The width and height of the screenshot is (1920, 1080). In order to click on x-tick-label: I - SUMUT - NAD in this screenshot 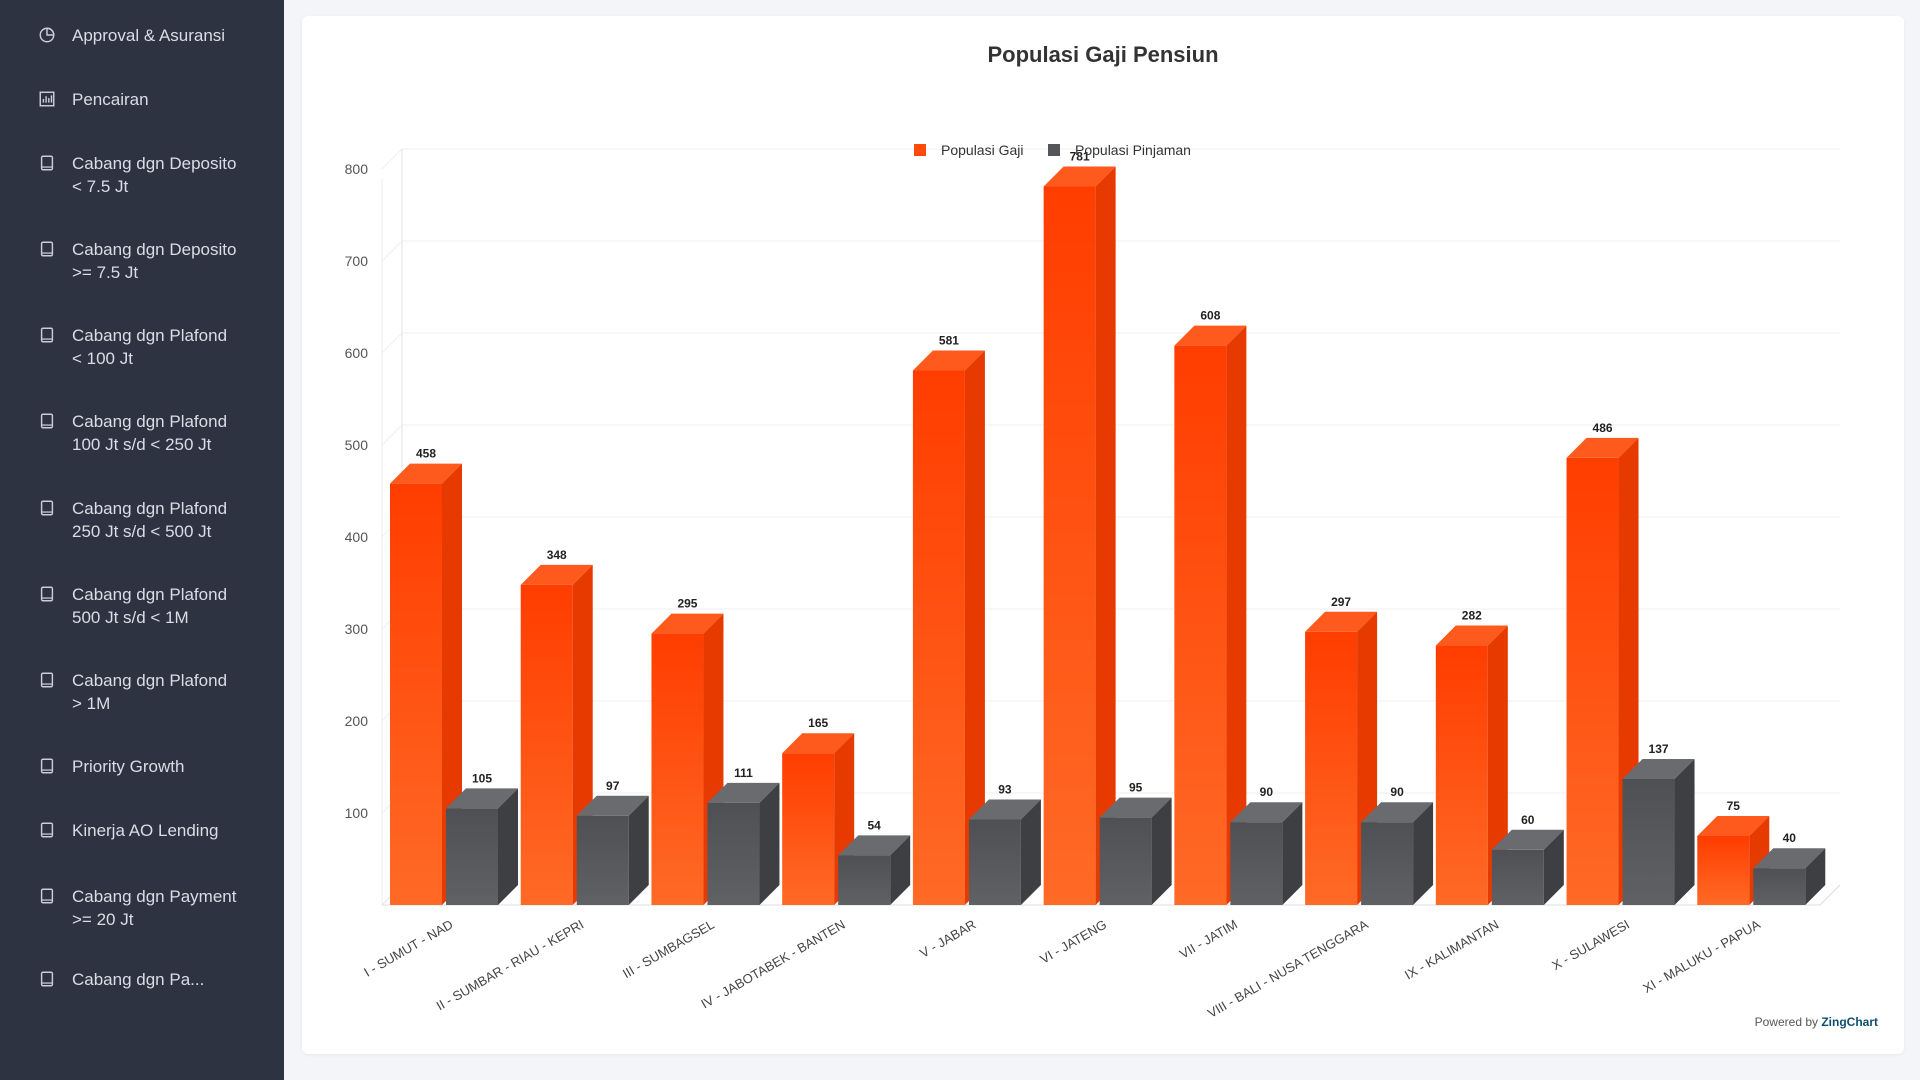, I will do `click(408, 948)`.